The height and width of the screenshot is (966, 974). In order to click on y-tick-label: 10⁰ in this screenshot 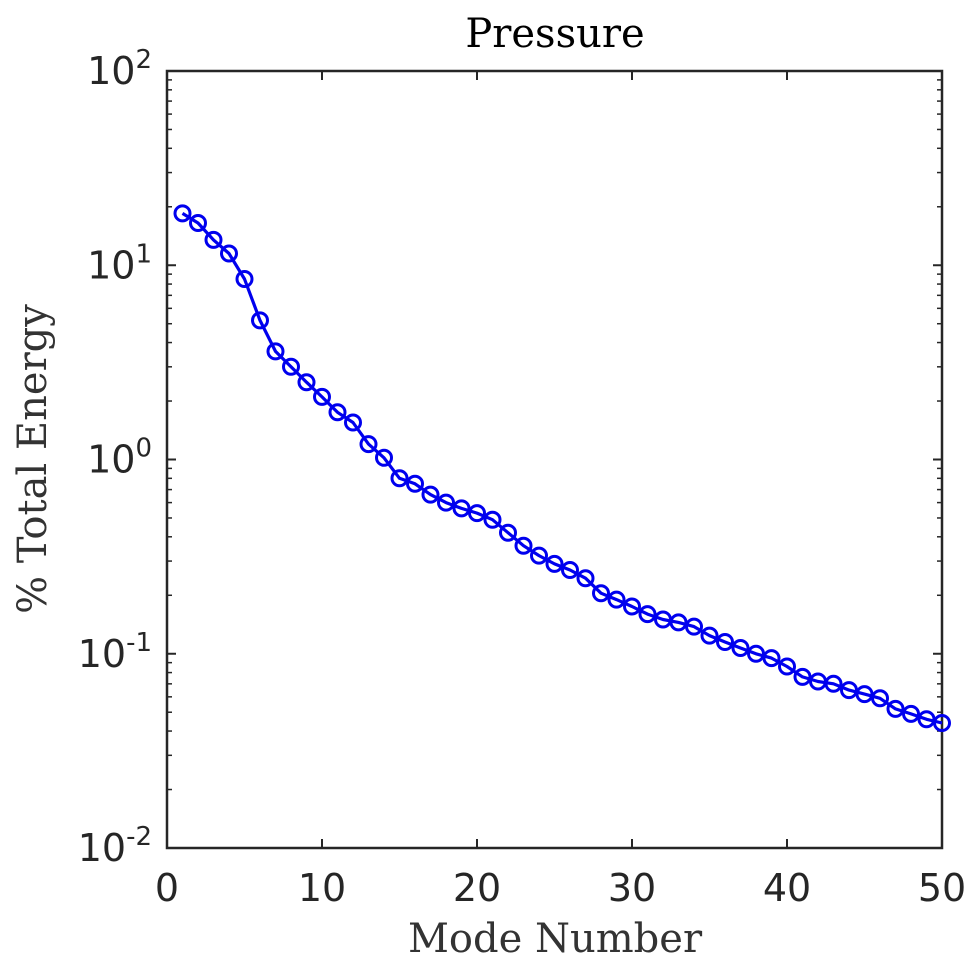, I will do `click(119, 458)`.